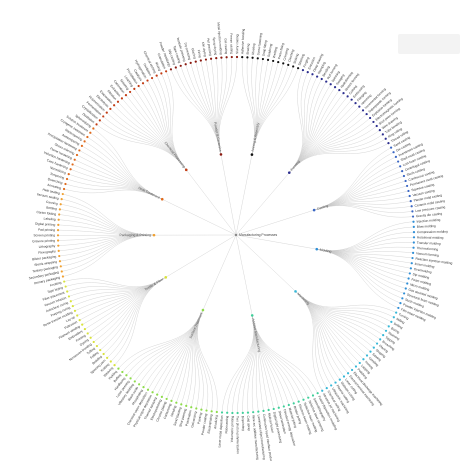 Image resolution: width=474 pixels, height=461 pixels. Describe the element at coordinates (401, 321) in the screenshot. I see `leaf-label: Milling` at that location.